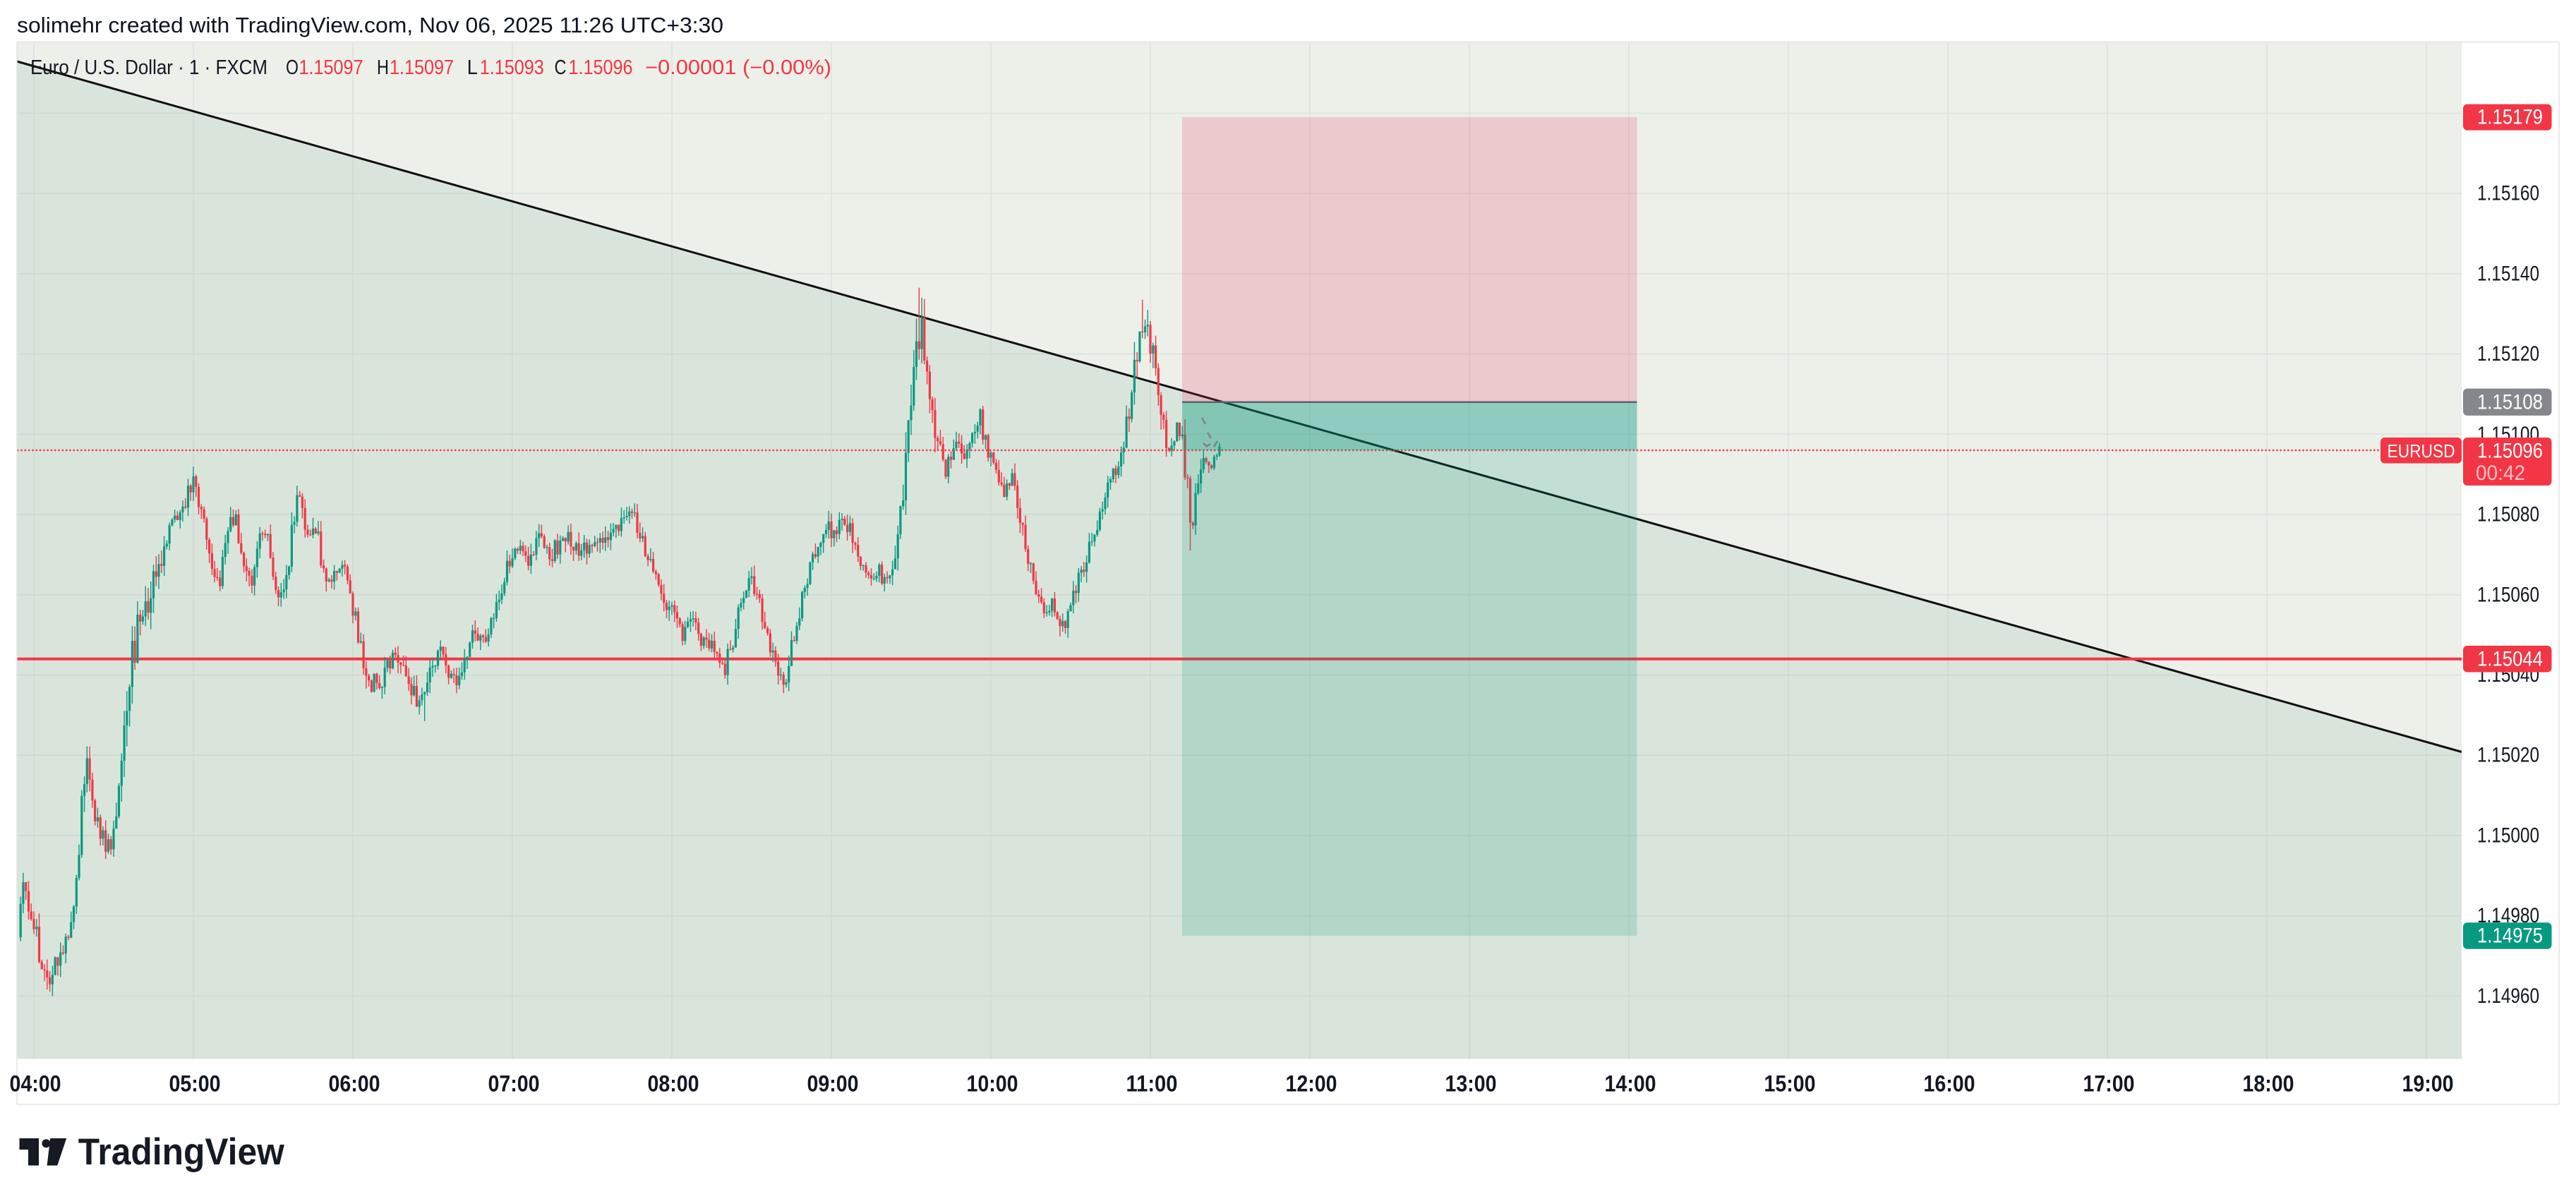 The width and height of the screenshot is (2576, 1199). What do you see at coordinates (1949, 1084) in the screenshot?
I see `svg-text: 16:00` at bounding box center [1949, 1084].